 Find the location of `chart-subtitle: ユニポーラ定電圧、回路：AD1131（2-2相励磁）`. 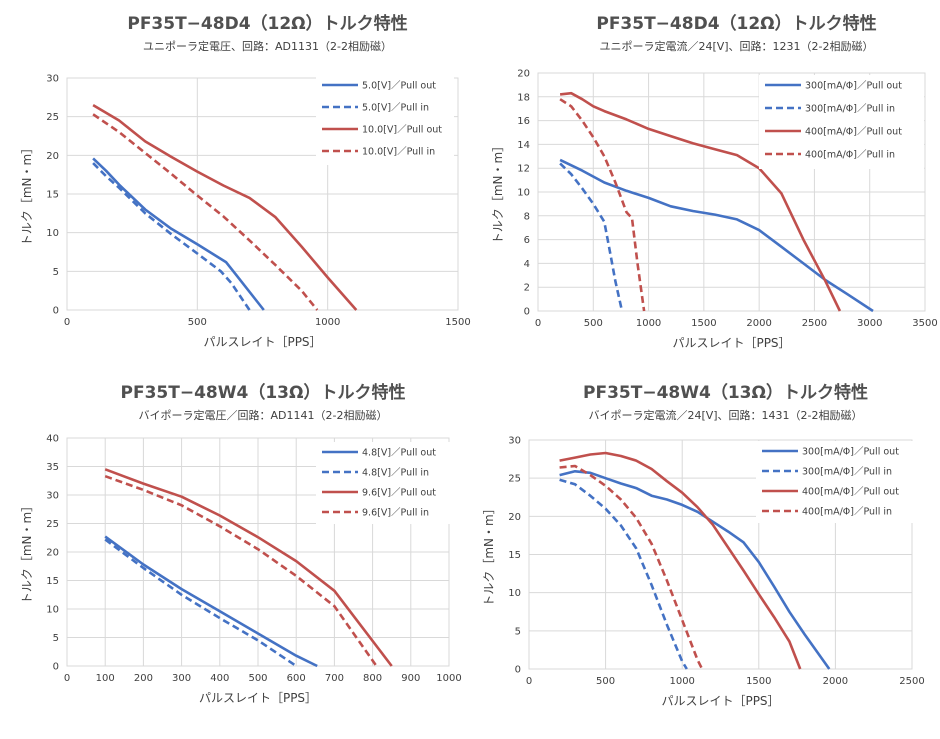

chart-subtitle: ユニポーラ定電圧、回路：AD1131（2-2相励磁） is located at coordinates (267, 46).